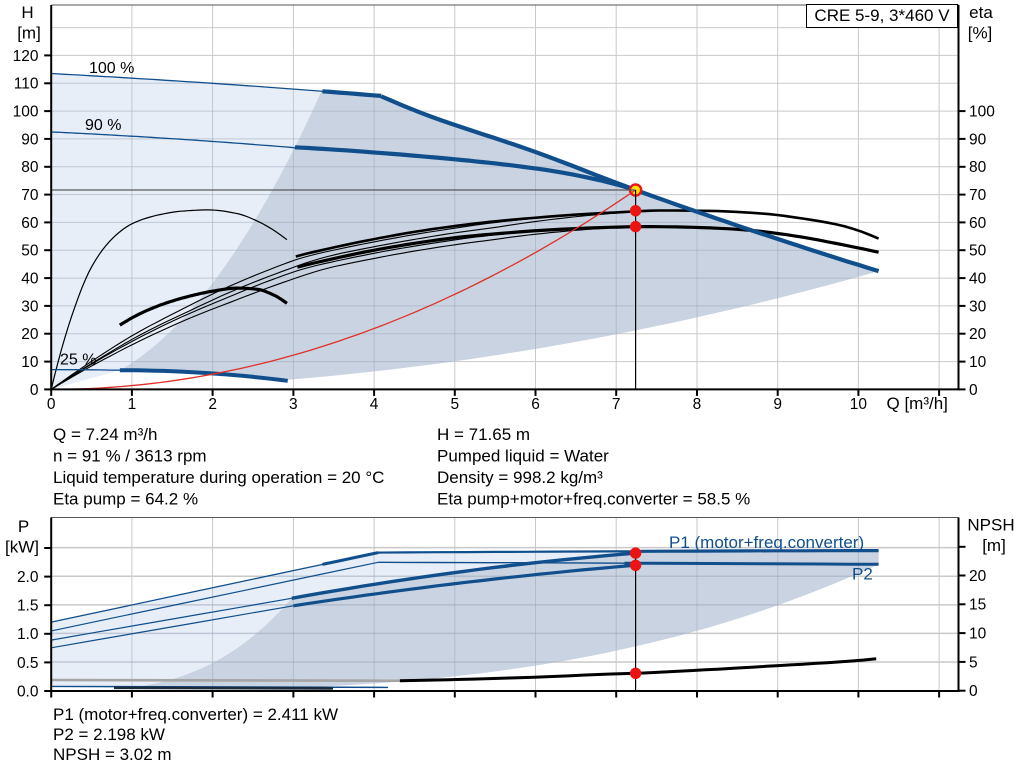  Describe the element at coordinates (917, 403) in the screenshot. I see `svg-text: Q [m³/h]` at that location.